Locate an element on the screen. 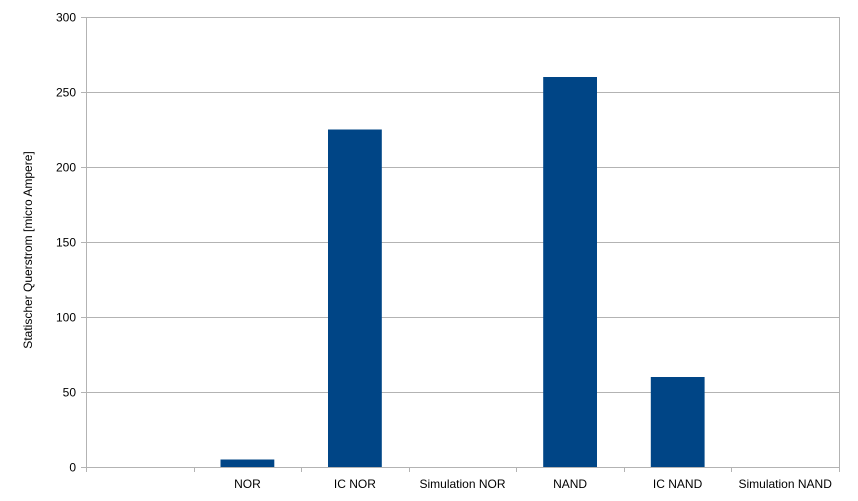 This screenshot has height=501, width=858. y-tick-label: 250 is located at coordinates (66, 93).